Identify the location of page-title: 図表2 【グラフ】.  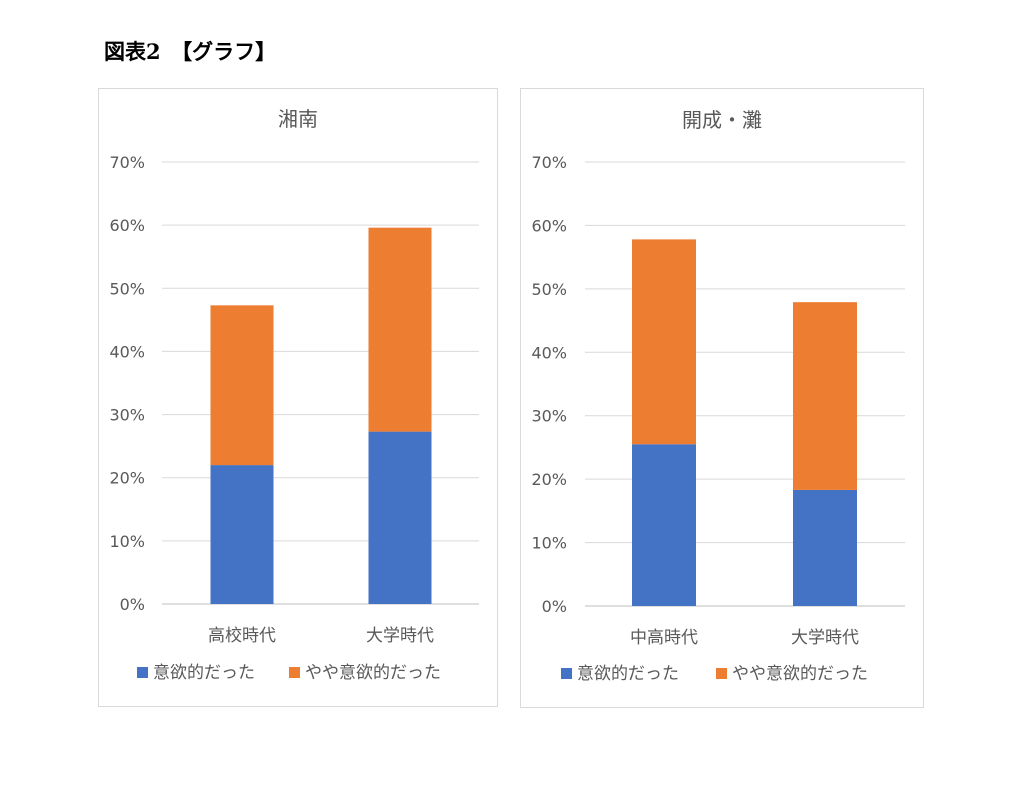
(190, 51).